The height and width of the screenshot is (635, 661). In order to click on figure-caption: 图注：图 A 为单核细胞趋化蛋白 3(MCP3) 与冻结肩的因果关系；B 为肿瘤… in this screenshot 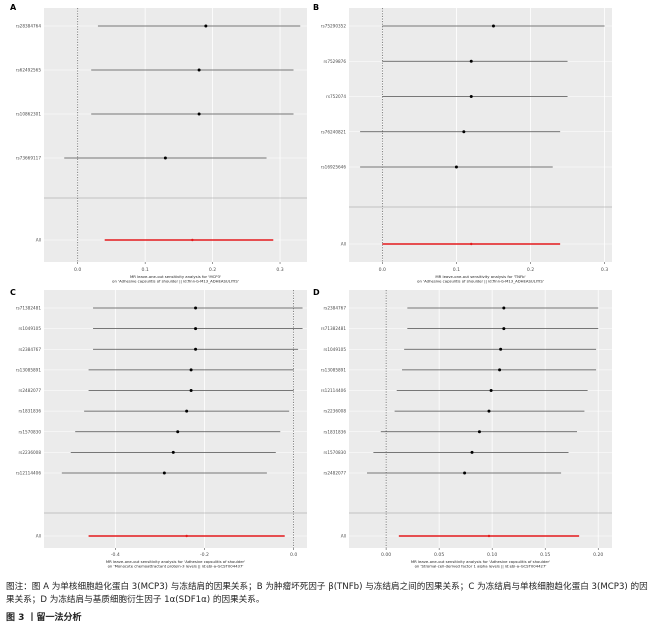, I will do `click(327, 593)`.